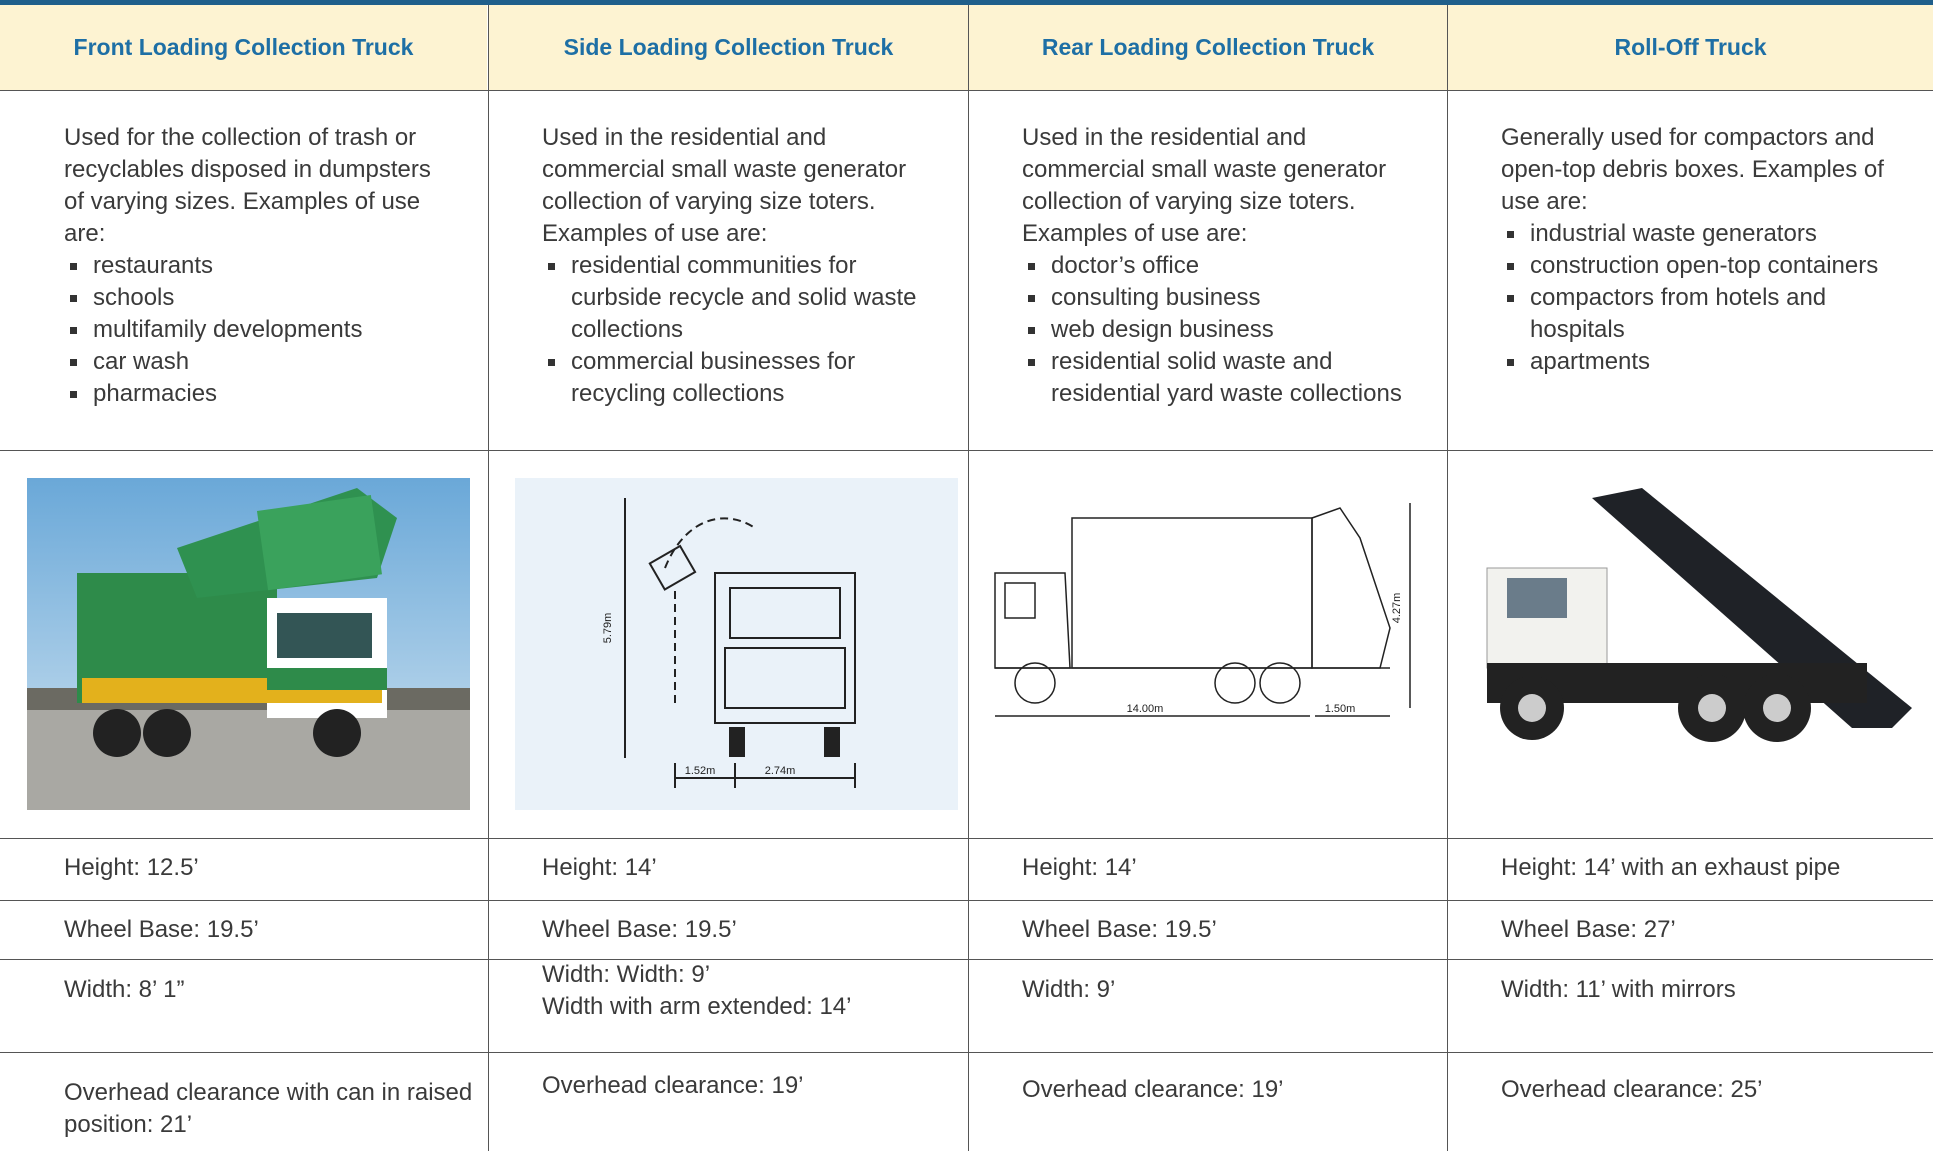 The image size is (1933, 1151). I want to click on spec-text: Width: 8’ 1”, so click(124, 989).